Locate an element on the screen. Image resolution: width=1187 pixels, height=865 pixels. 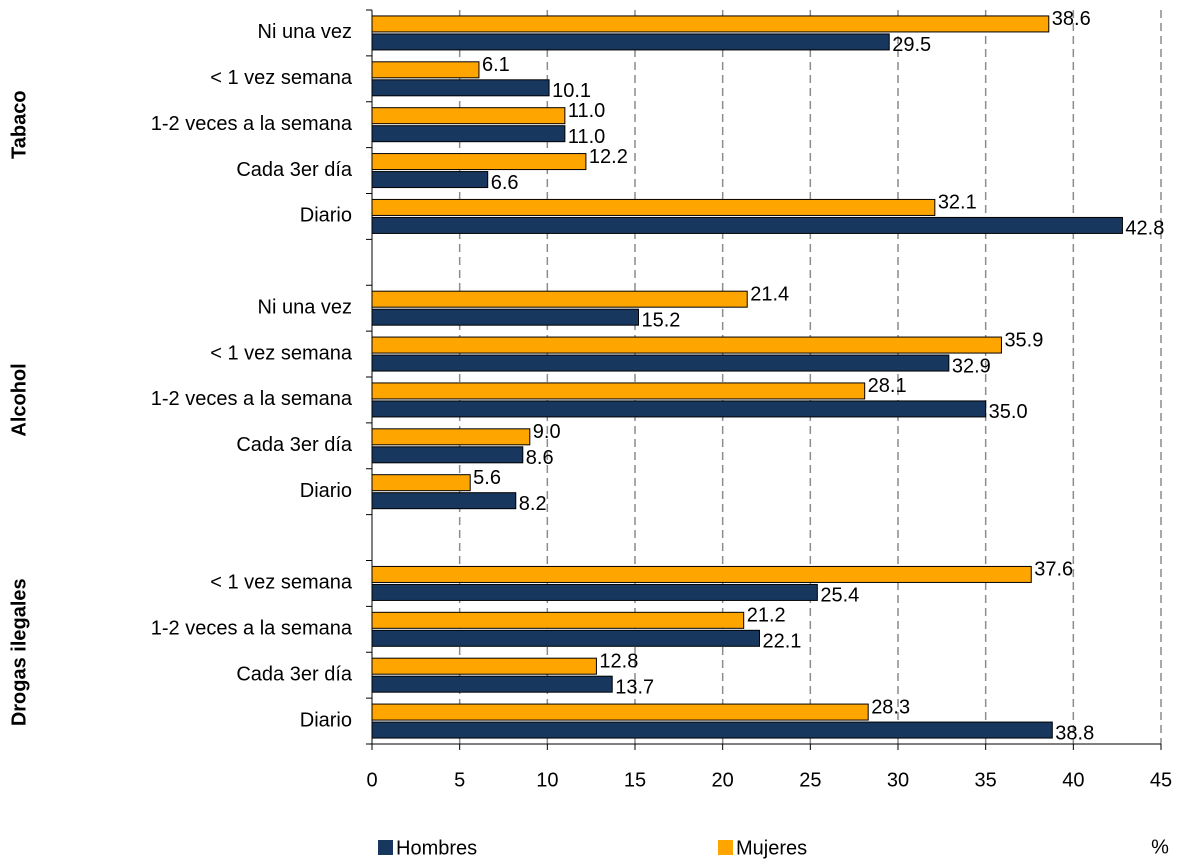
value-label: 29.5 is located at coordinates (911, 45).